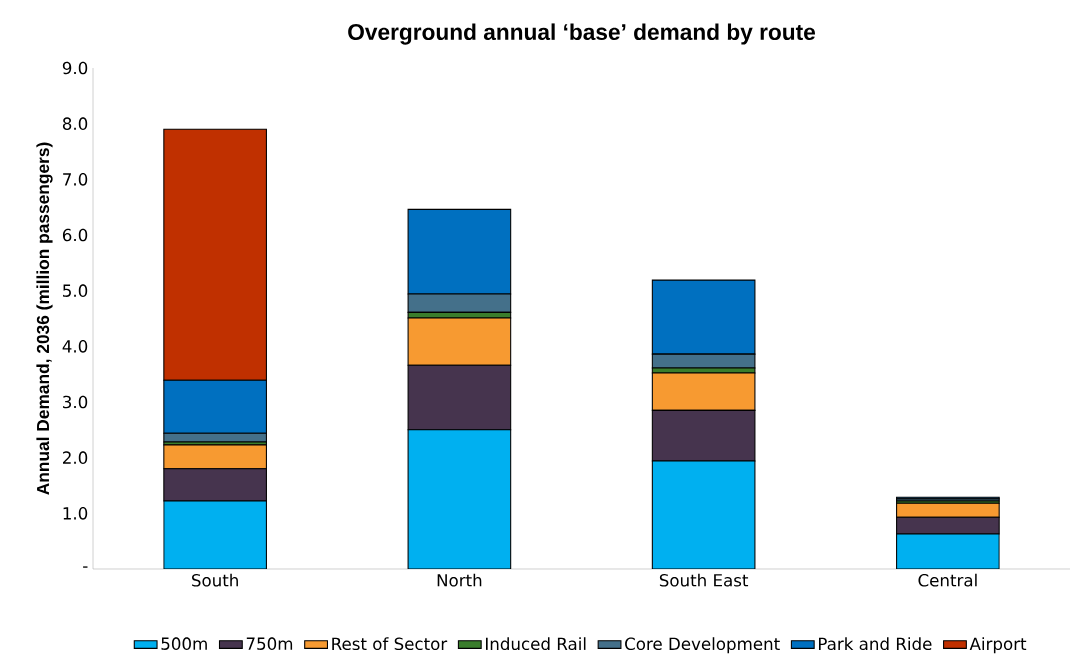 This screenshot has width=1091, height=661. I want to click on chart-title: Overground annual ‘base’ demand by route, so click(582, 34).